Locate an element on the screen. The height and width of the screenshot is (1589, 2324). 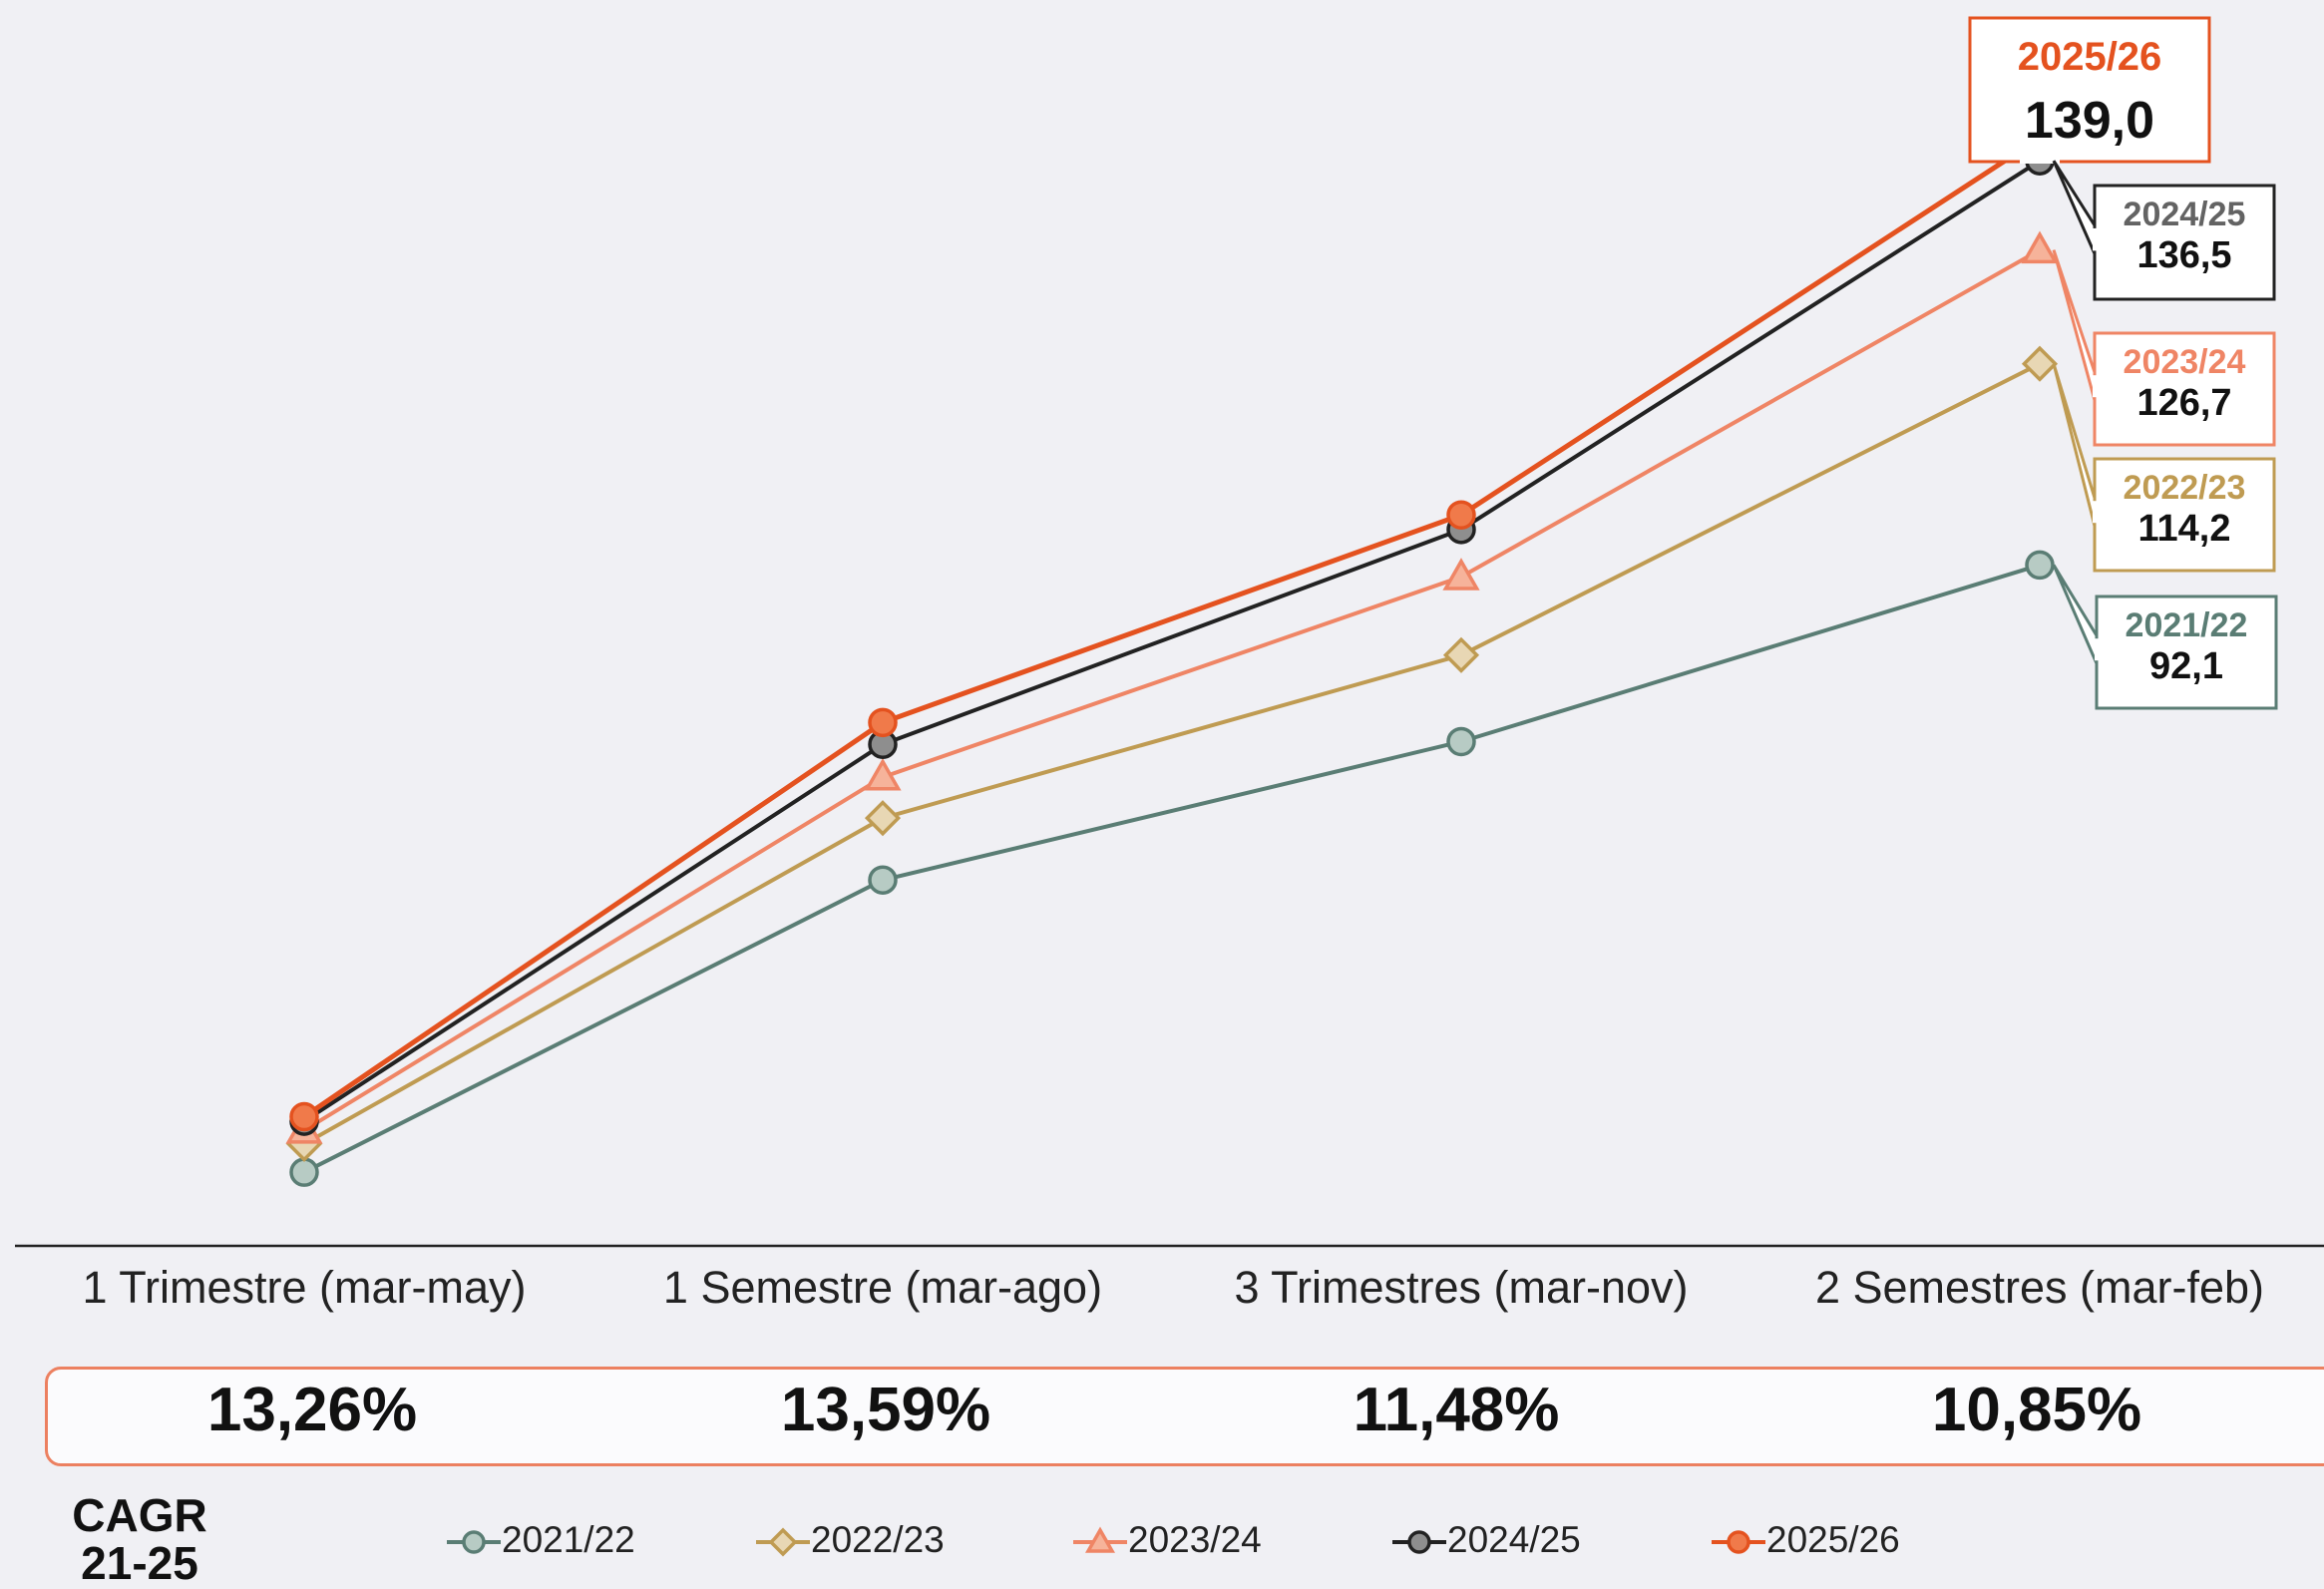
category-label: 3 Trimestres (mar-nov) is located at coordinates (1461, 1288).